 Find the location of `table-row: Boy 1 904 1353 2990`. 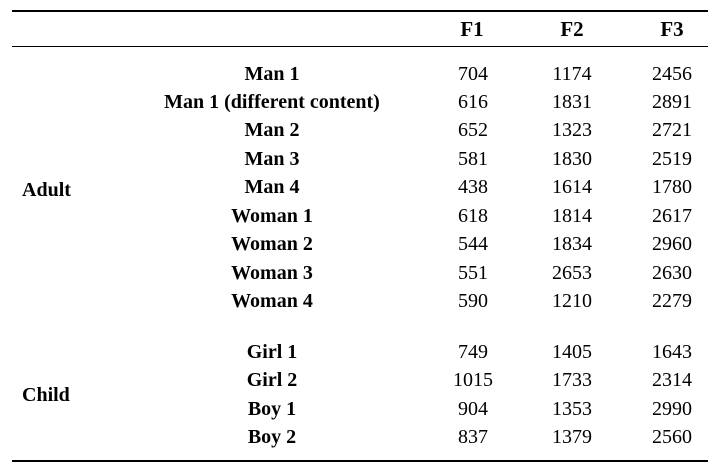

table-row: Boy 1 904 1353 2990 is located at coordinates (360, 409).